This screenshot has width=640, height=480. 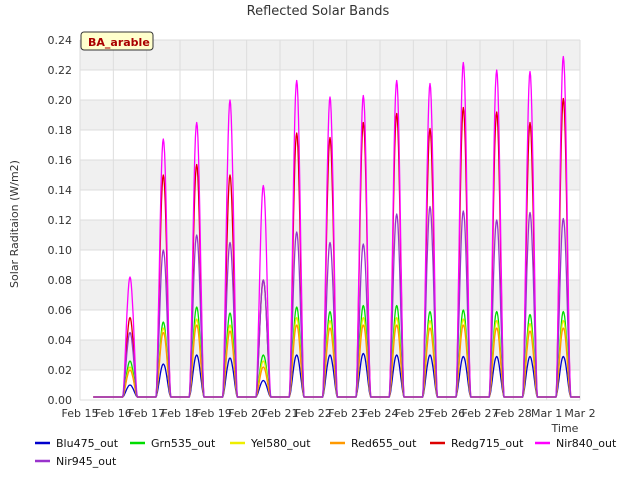 I want to click on y-tick-label: 0.00, so click(x=60, y=400).